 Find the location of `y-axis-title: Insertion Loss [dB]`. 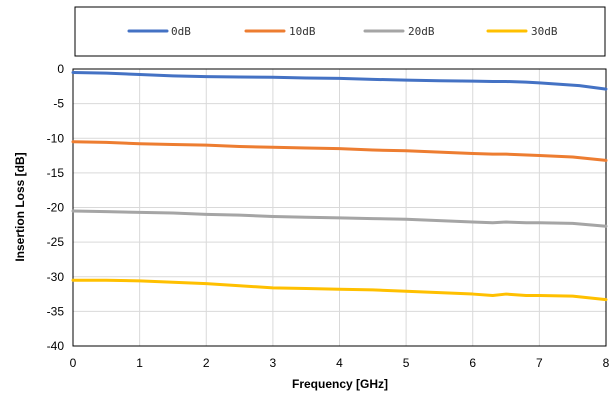

y-axis-title: Insertion Loss [dB] is located at coordinates (20, 206).